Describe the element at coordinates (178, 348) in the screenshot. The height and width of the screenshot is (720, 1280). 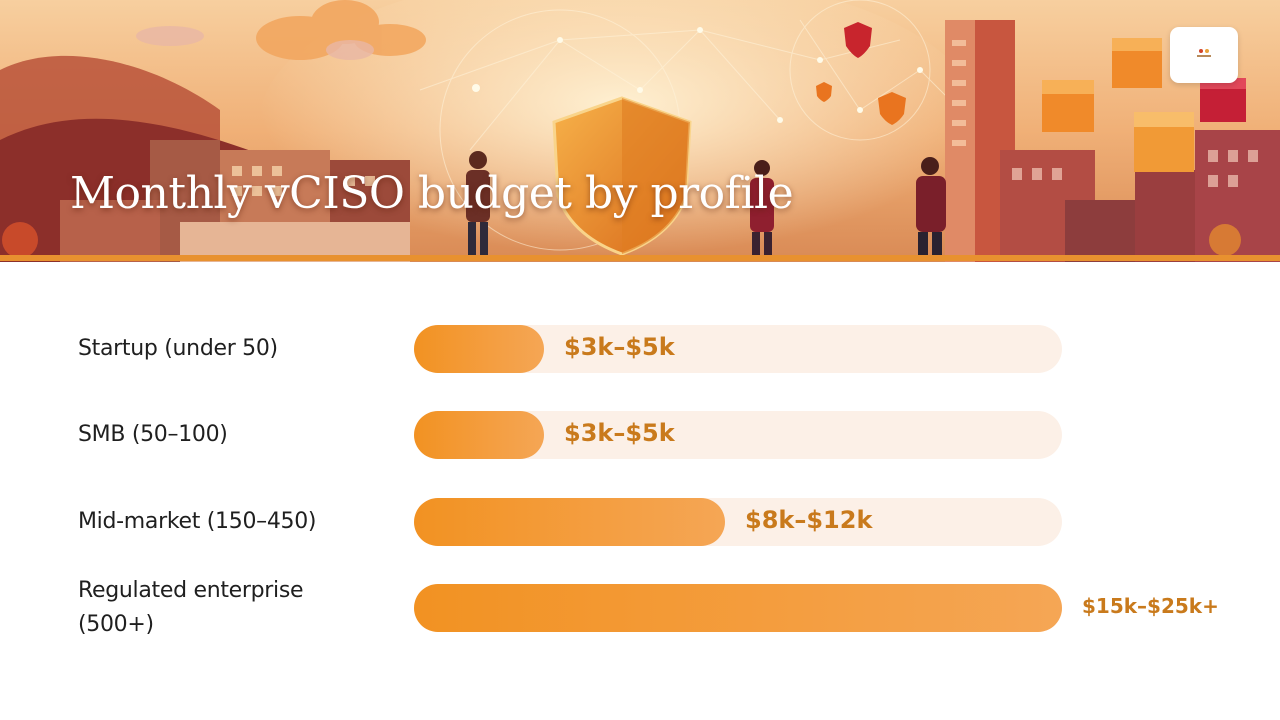
I see `category-label-line: Startup (under 50)` at that location.